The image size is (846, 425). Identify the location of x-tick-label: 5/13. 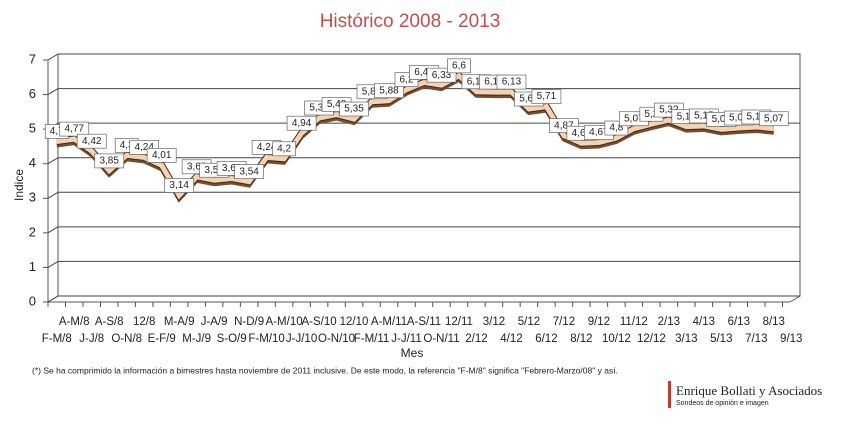
(721, 339).